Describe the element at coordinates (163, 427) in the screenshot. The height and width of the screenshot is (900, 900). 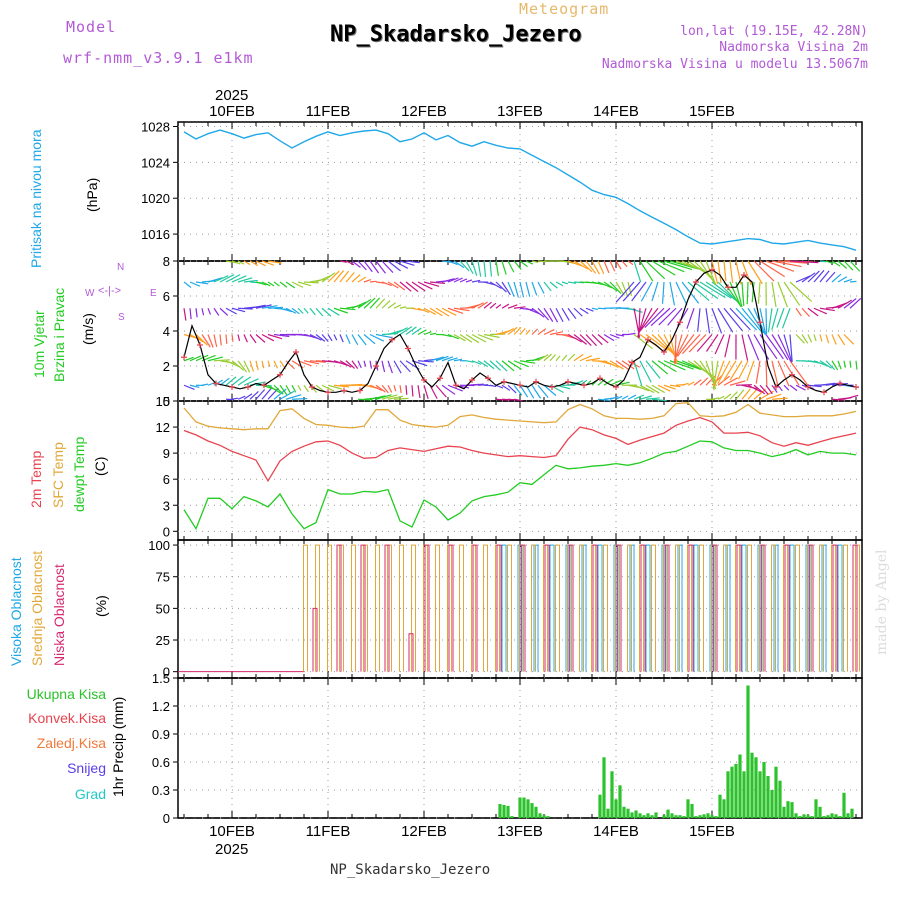
I see `temperature-ytick-label: 12` at that location.